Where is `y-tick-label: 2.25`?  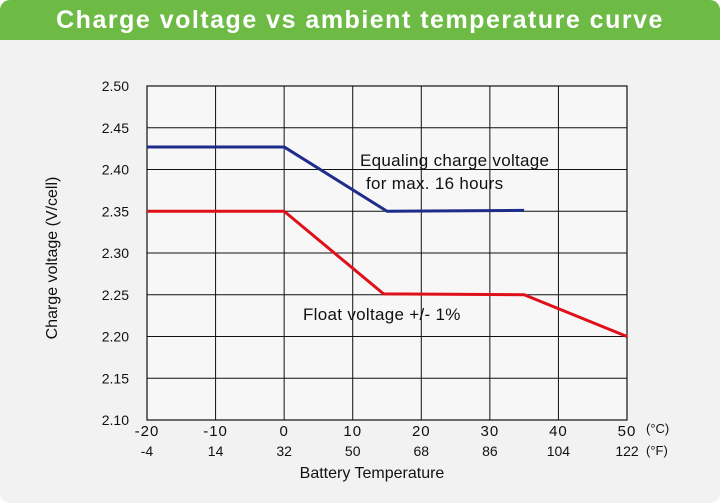 y-tick-label: 2.25 is located at coordinates (115, 295).